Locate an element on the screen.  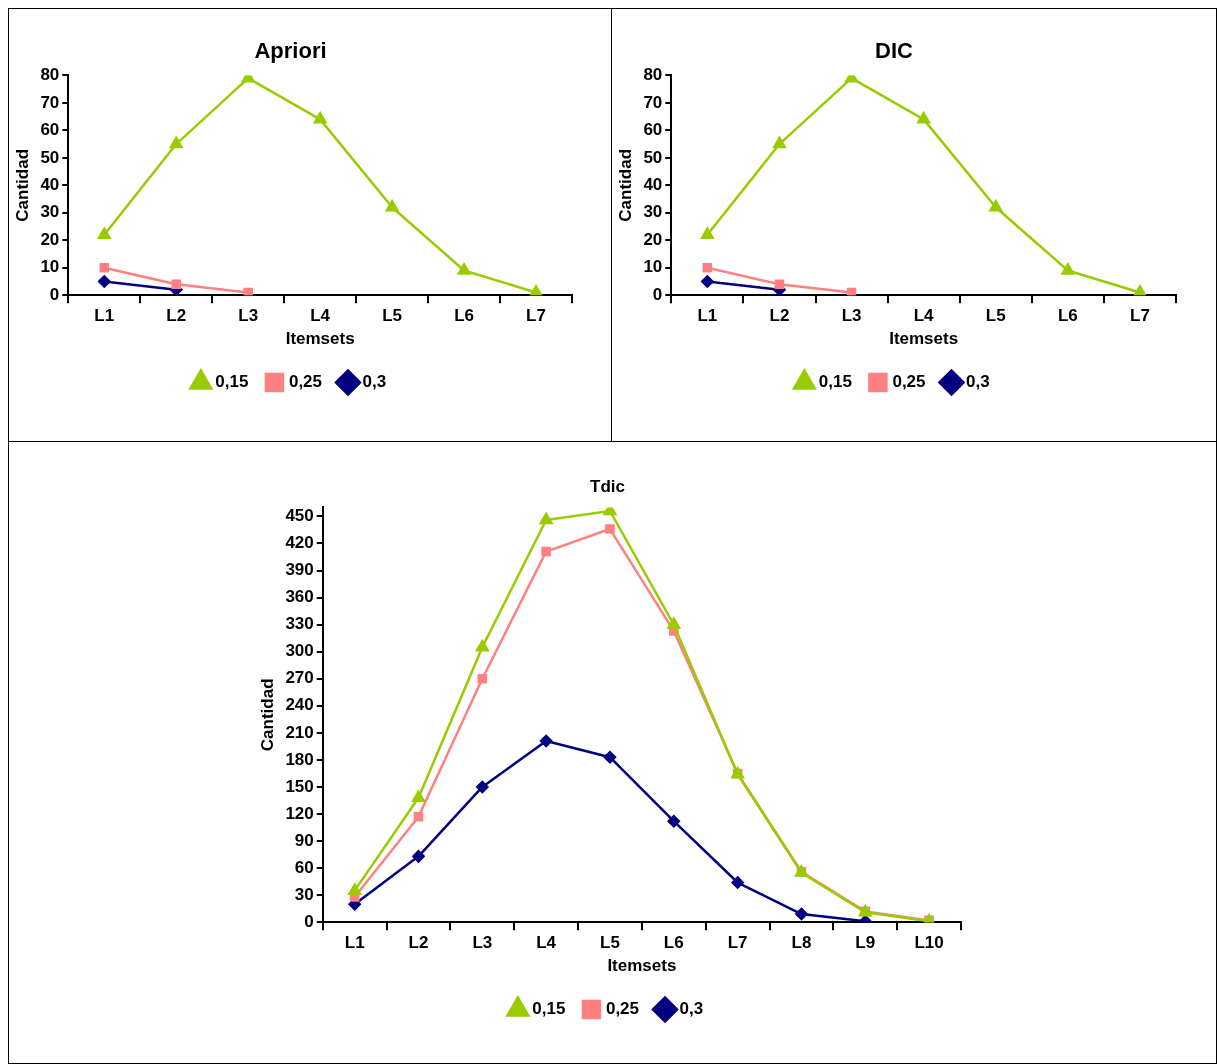
y-tick-label: 150 is located at coordinates (299, 786).